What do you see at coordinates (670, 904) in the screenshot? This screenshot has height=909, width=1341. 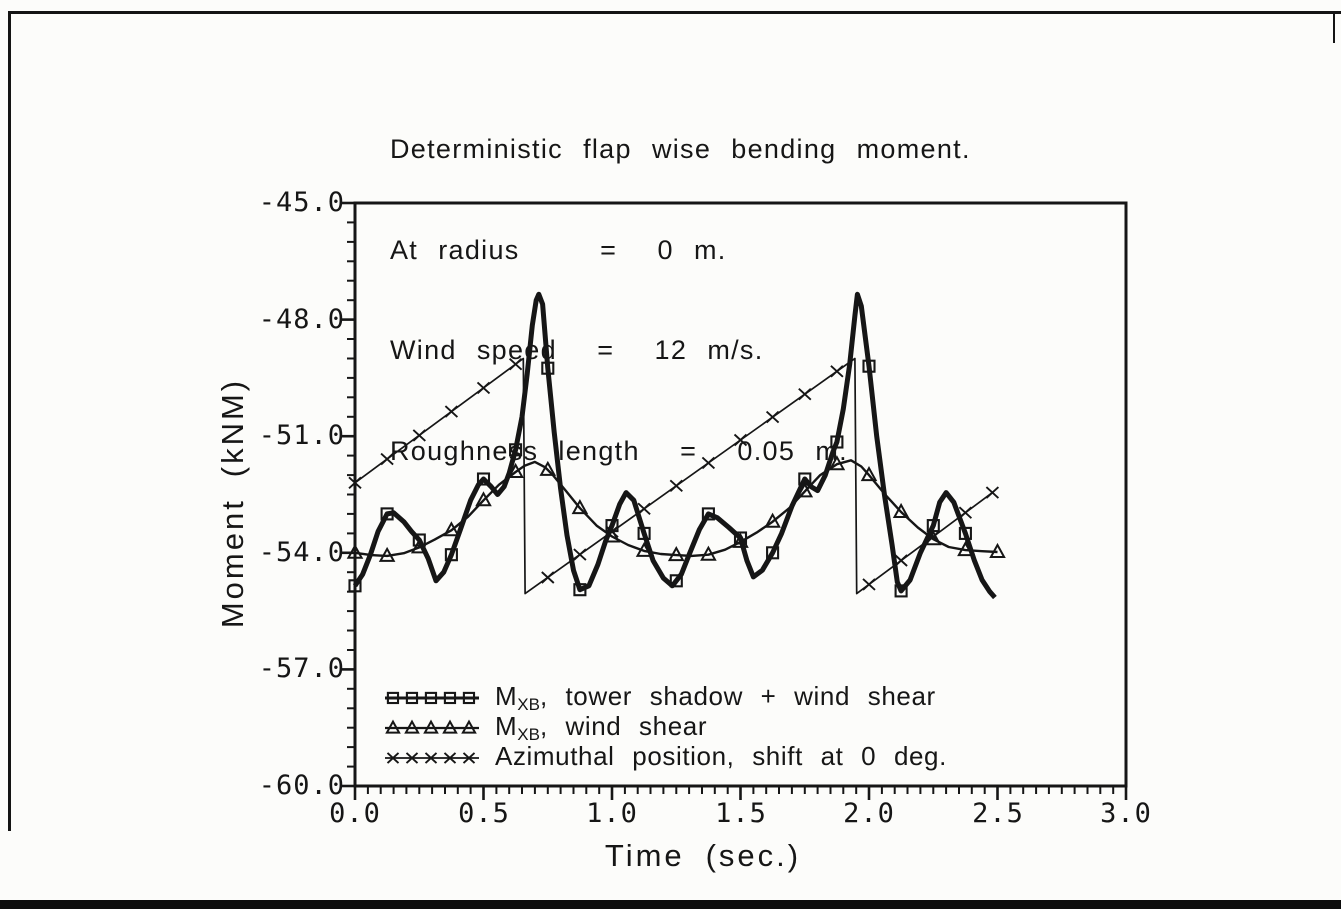 I see `page-bottom-black-bar` at bounding box center [670, 904].